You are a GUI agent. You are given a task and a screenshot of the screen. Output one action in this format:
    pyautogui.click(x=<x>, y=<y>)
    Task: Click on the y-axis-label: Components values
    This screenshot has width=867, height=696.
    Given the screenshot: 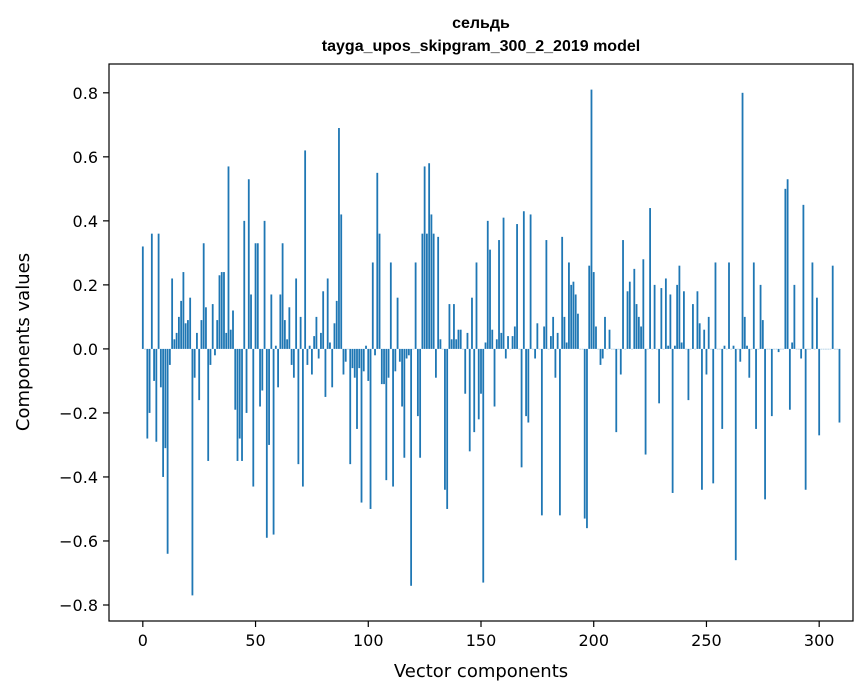 What is the action you would take?
    pyautogui.click(x=23, y=342)
    